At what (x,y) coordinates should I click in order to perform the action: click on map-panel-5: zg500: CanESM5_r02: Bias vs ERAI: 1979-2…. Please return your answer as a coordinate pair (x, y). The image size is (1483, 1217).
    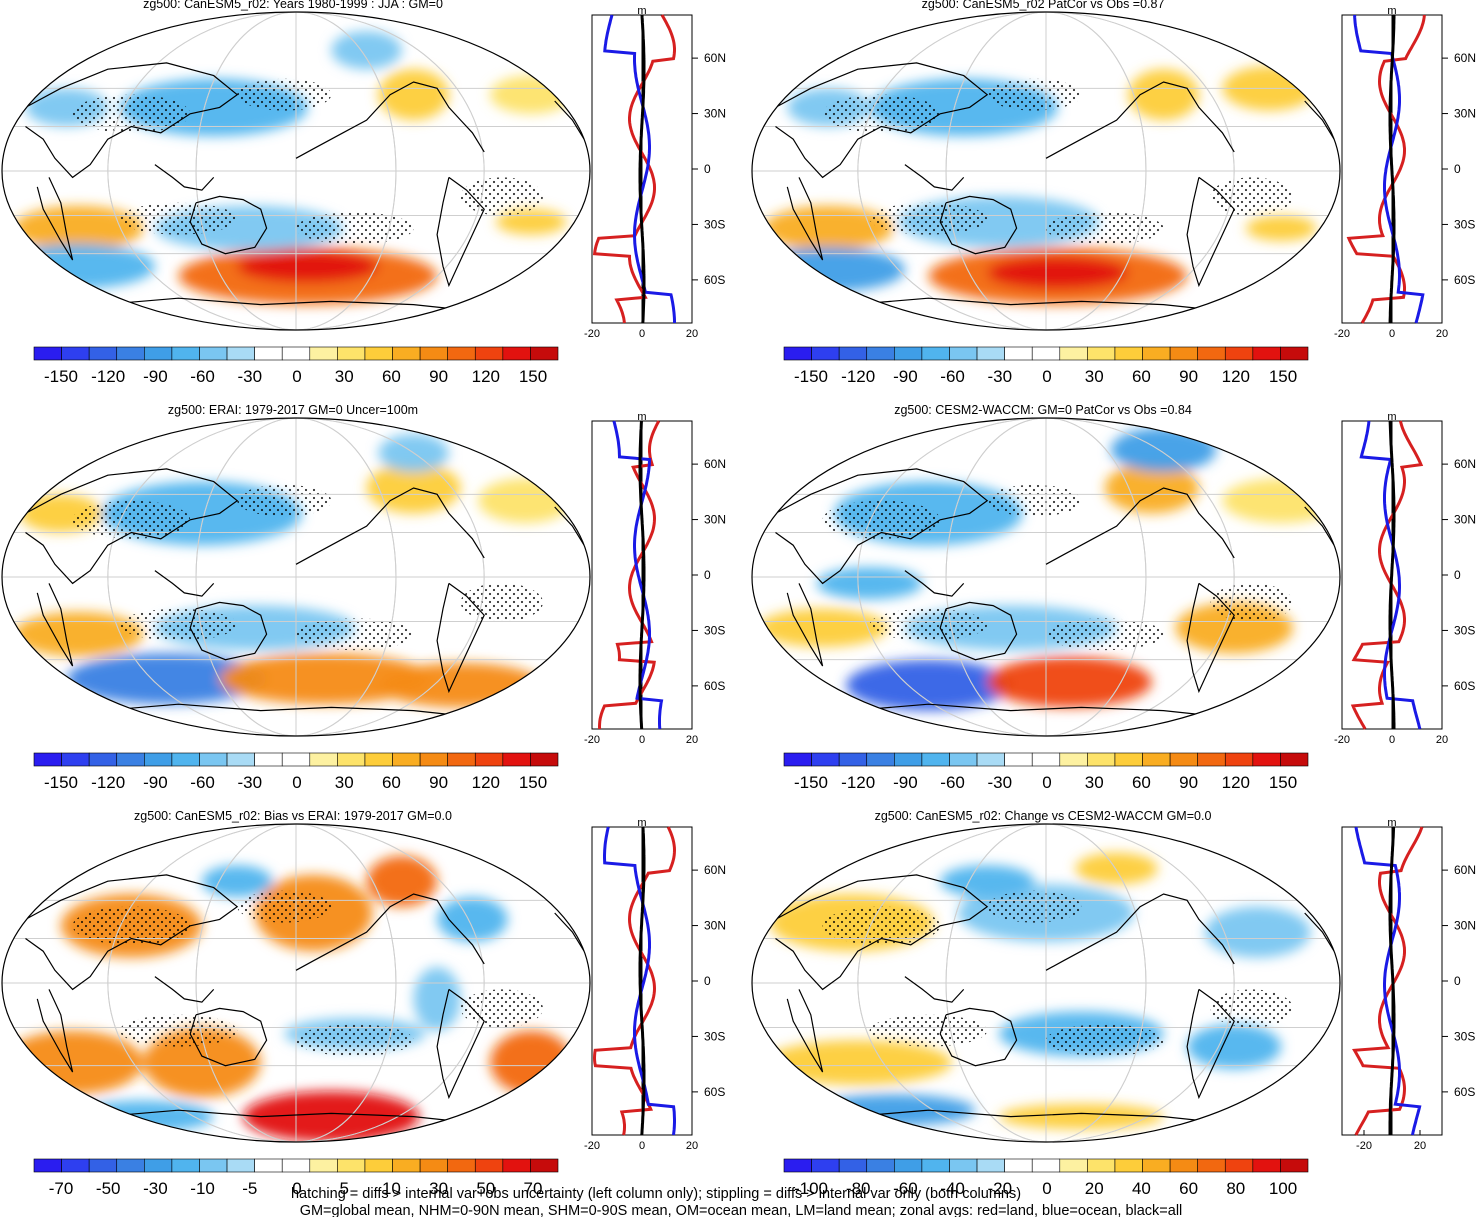
    Looking at the image, I should click on (296, 976).